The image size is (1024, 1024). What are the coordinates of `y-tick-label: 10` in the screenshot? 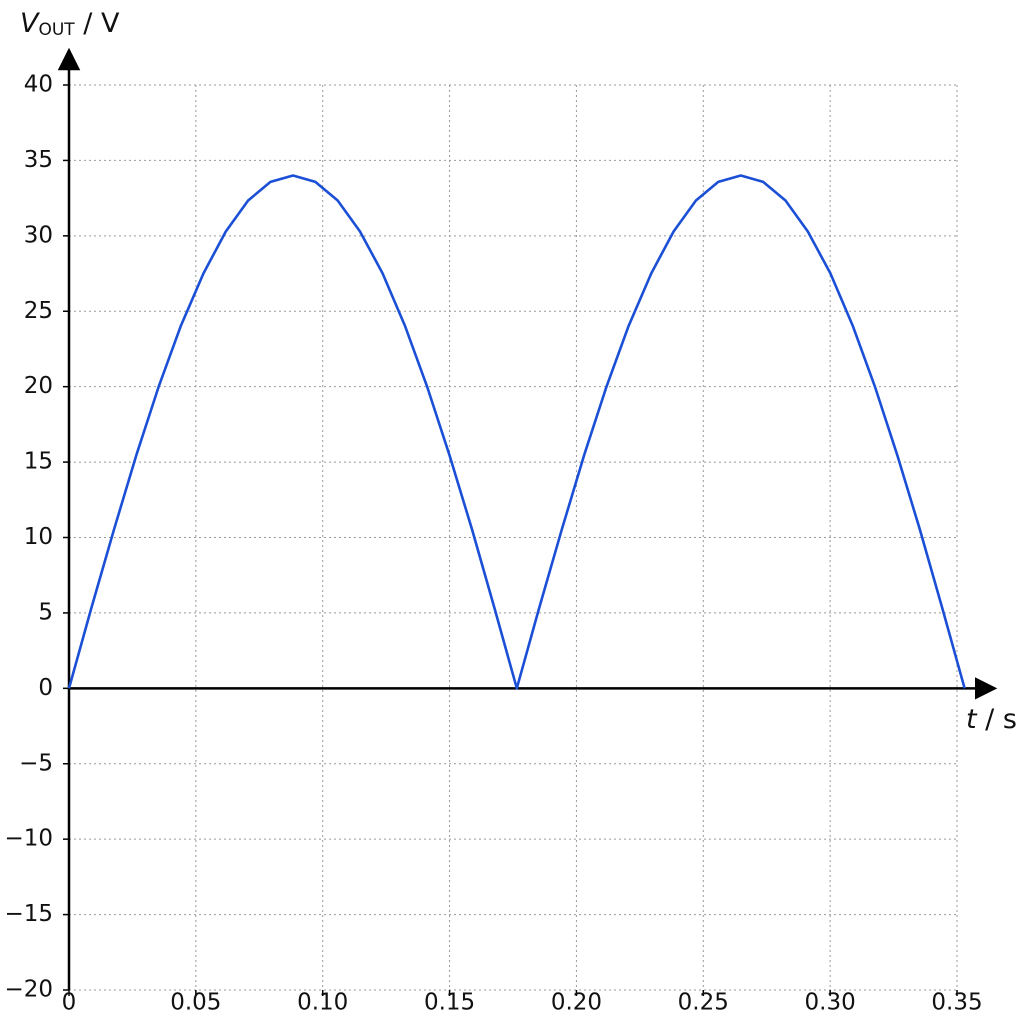 It's located at (38, 537).